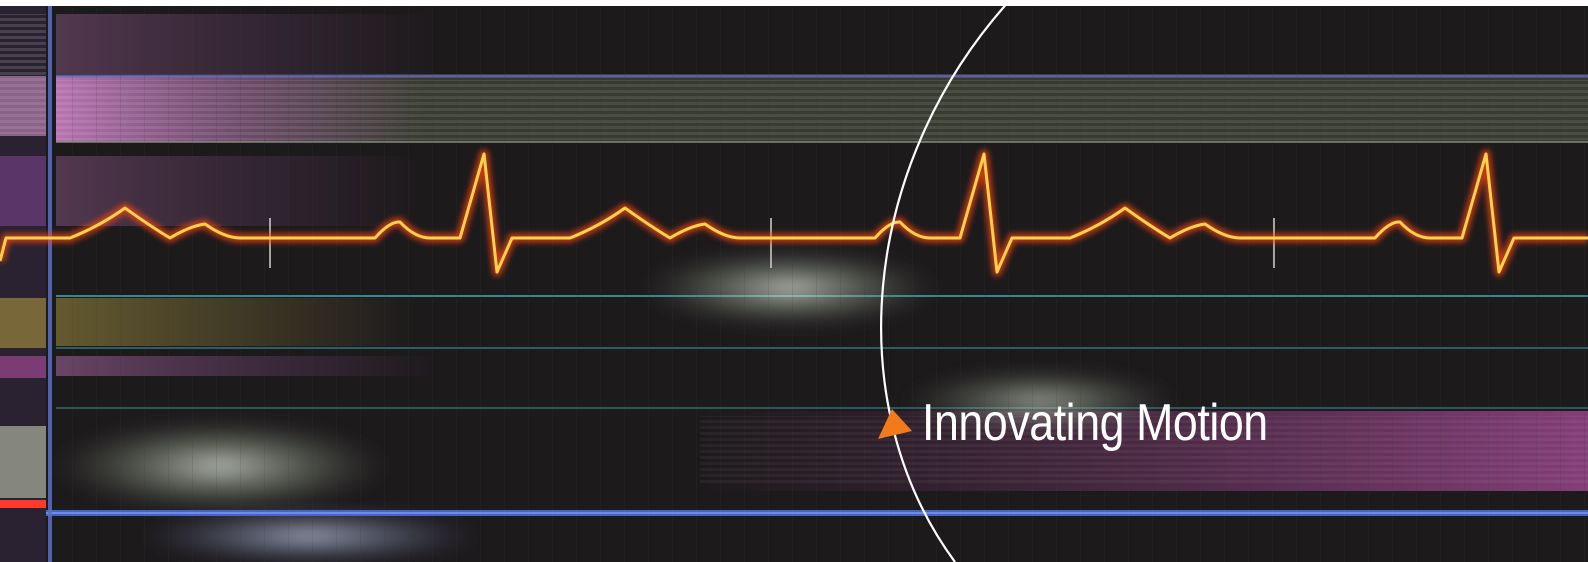  What do you see at coordinates (1095, 423) in the screenshot?
I see `tagline-text: Innovating Motion` at bounding box center [1095, 423].